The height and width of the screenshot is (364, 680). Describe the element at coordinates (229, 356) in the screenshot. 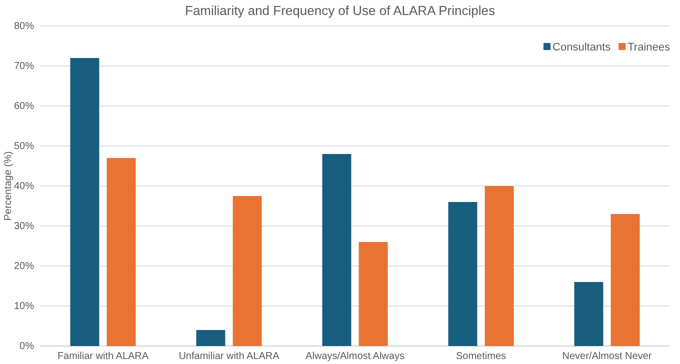

I see `x-tick-label: Unfamiliar with ALARA` at that location.